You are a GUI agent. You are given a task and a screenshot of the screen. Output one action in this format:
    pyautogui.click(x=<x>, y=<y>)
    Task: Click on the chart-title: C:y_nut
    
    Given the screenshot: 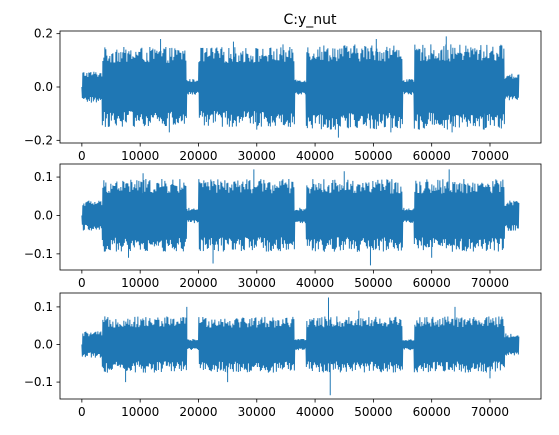 What is the action you would take?
    pyautogui.click(x=310, y=20)
    